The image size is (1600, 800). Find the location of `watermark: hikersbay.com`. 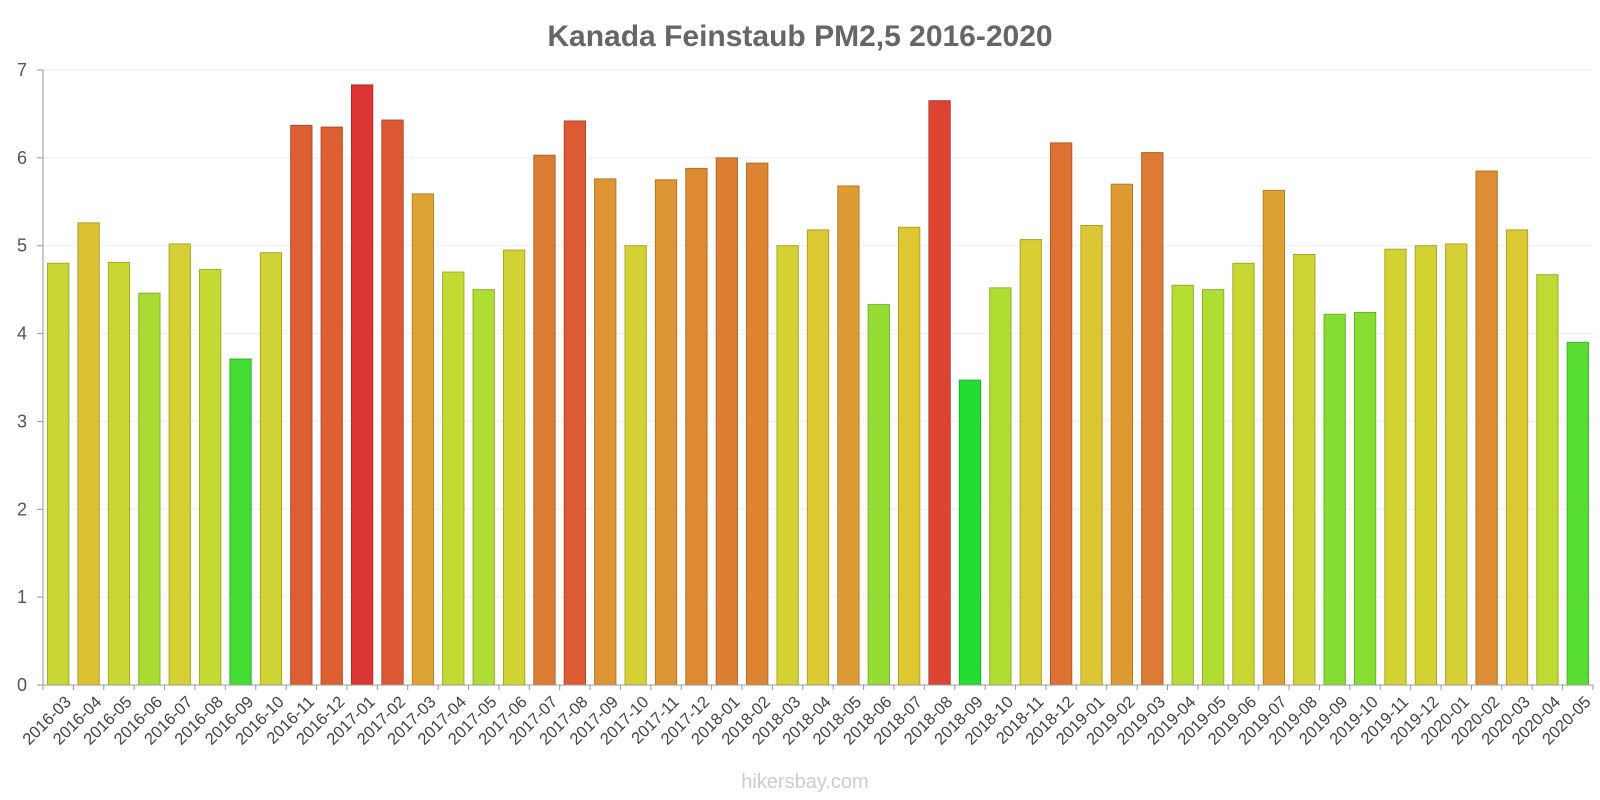

watermark: hikersbay.com is located at coordinates (804, 782).